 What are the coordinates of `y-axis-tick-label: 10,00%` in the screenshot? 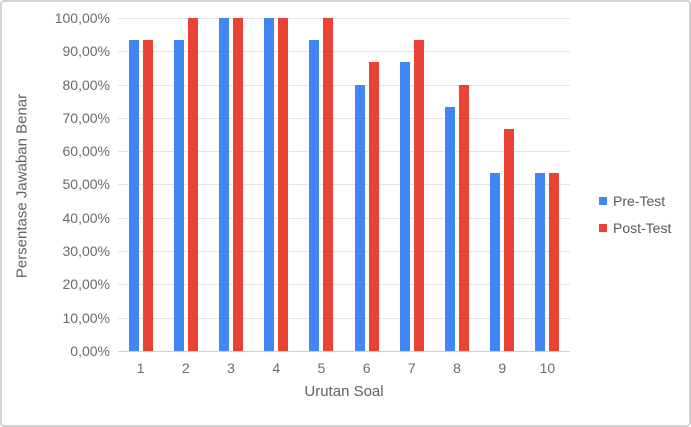 It's located at (86, 318).